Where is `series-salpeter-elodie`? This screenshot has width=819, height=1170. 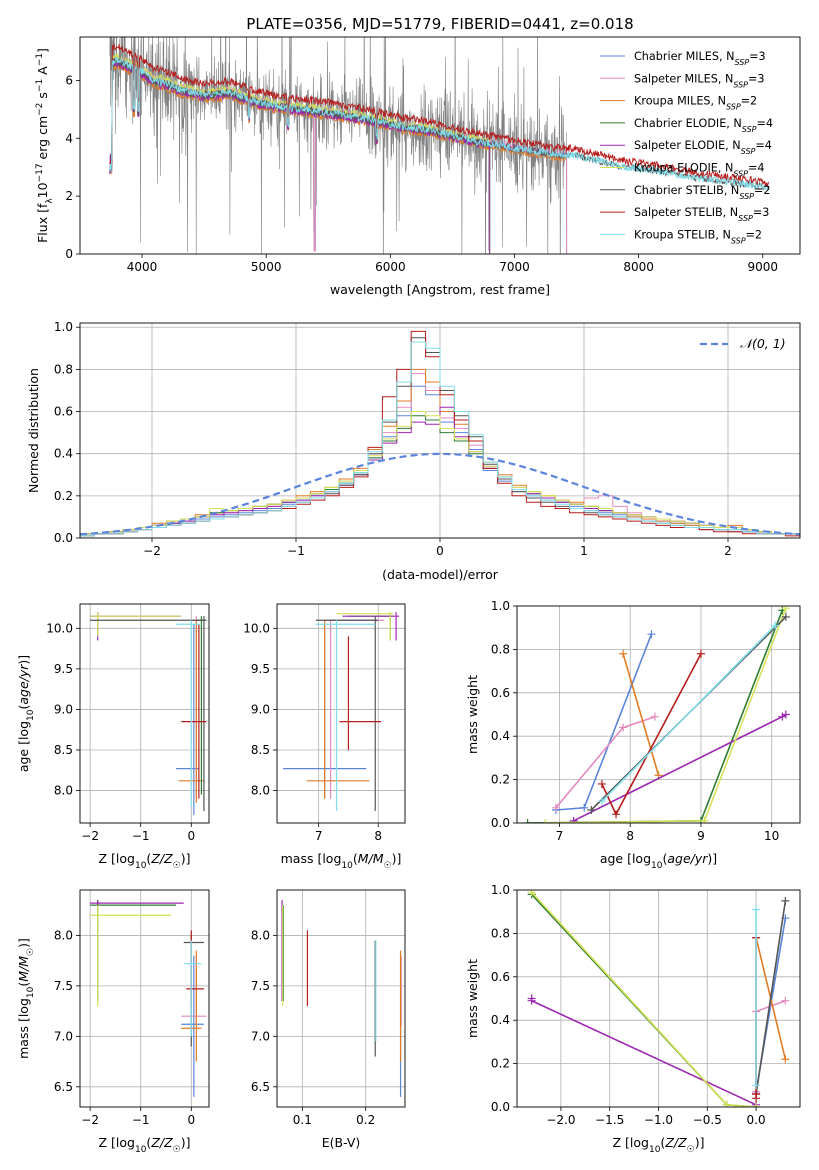
series-salpeter-elodie is located at coordinates (644, 1050).